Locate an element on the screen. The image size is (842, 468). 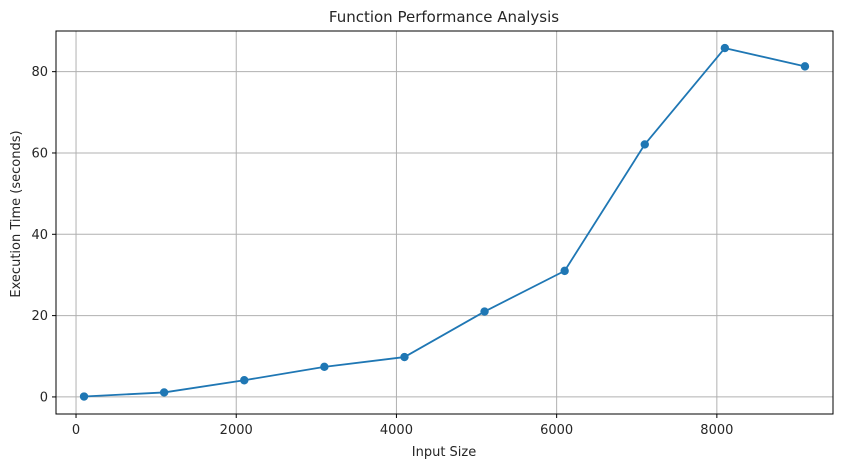
y-tick-label-1: 20 is located at coordinates (39, 316).